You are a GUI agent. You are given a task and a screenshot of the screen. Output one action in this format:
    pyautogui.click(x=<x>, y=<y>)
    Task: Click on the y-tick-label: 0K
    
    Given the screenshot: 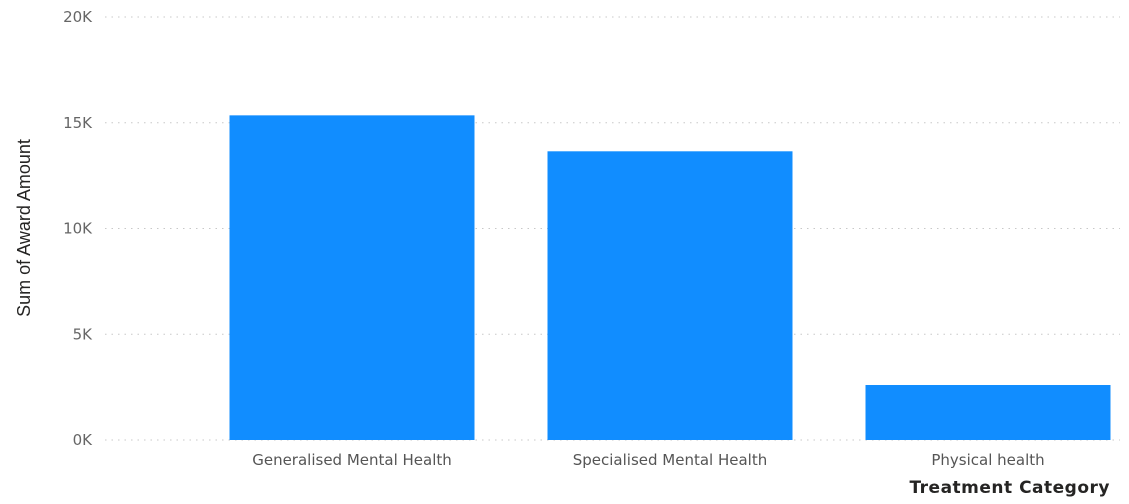 What is the action you would take?
    pyautogui.click(x=83, y=440)
    